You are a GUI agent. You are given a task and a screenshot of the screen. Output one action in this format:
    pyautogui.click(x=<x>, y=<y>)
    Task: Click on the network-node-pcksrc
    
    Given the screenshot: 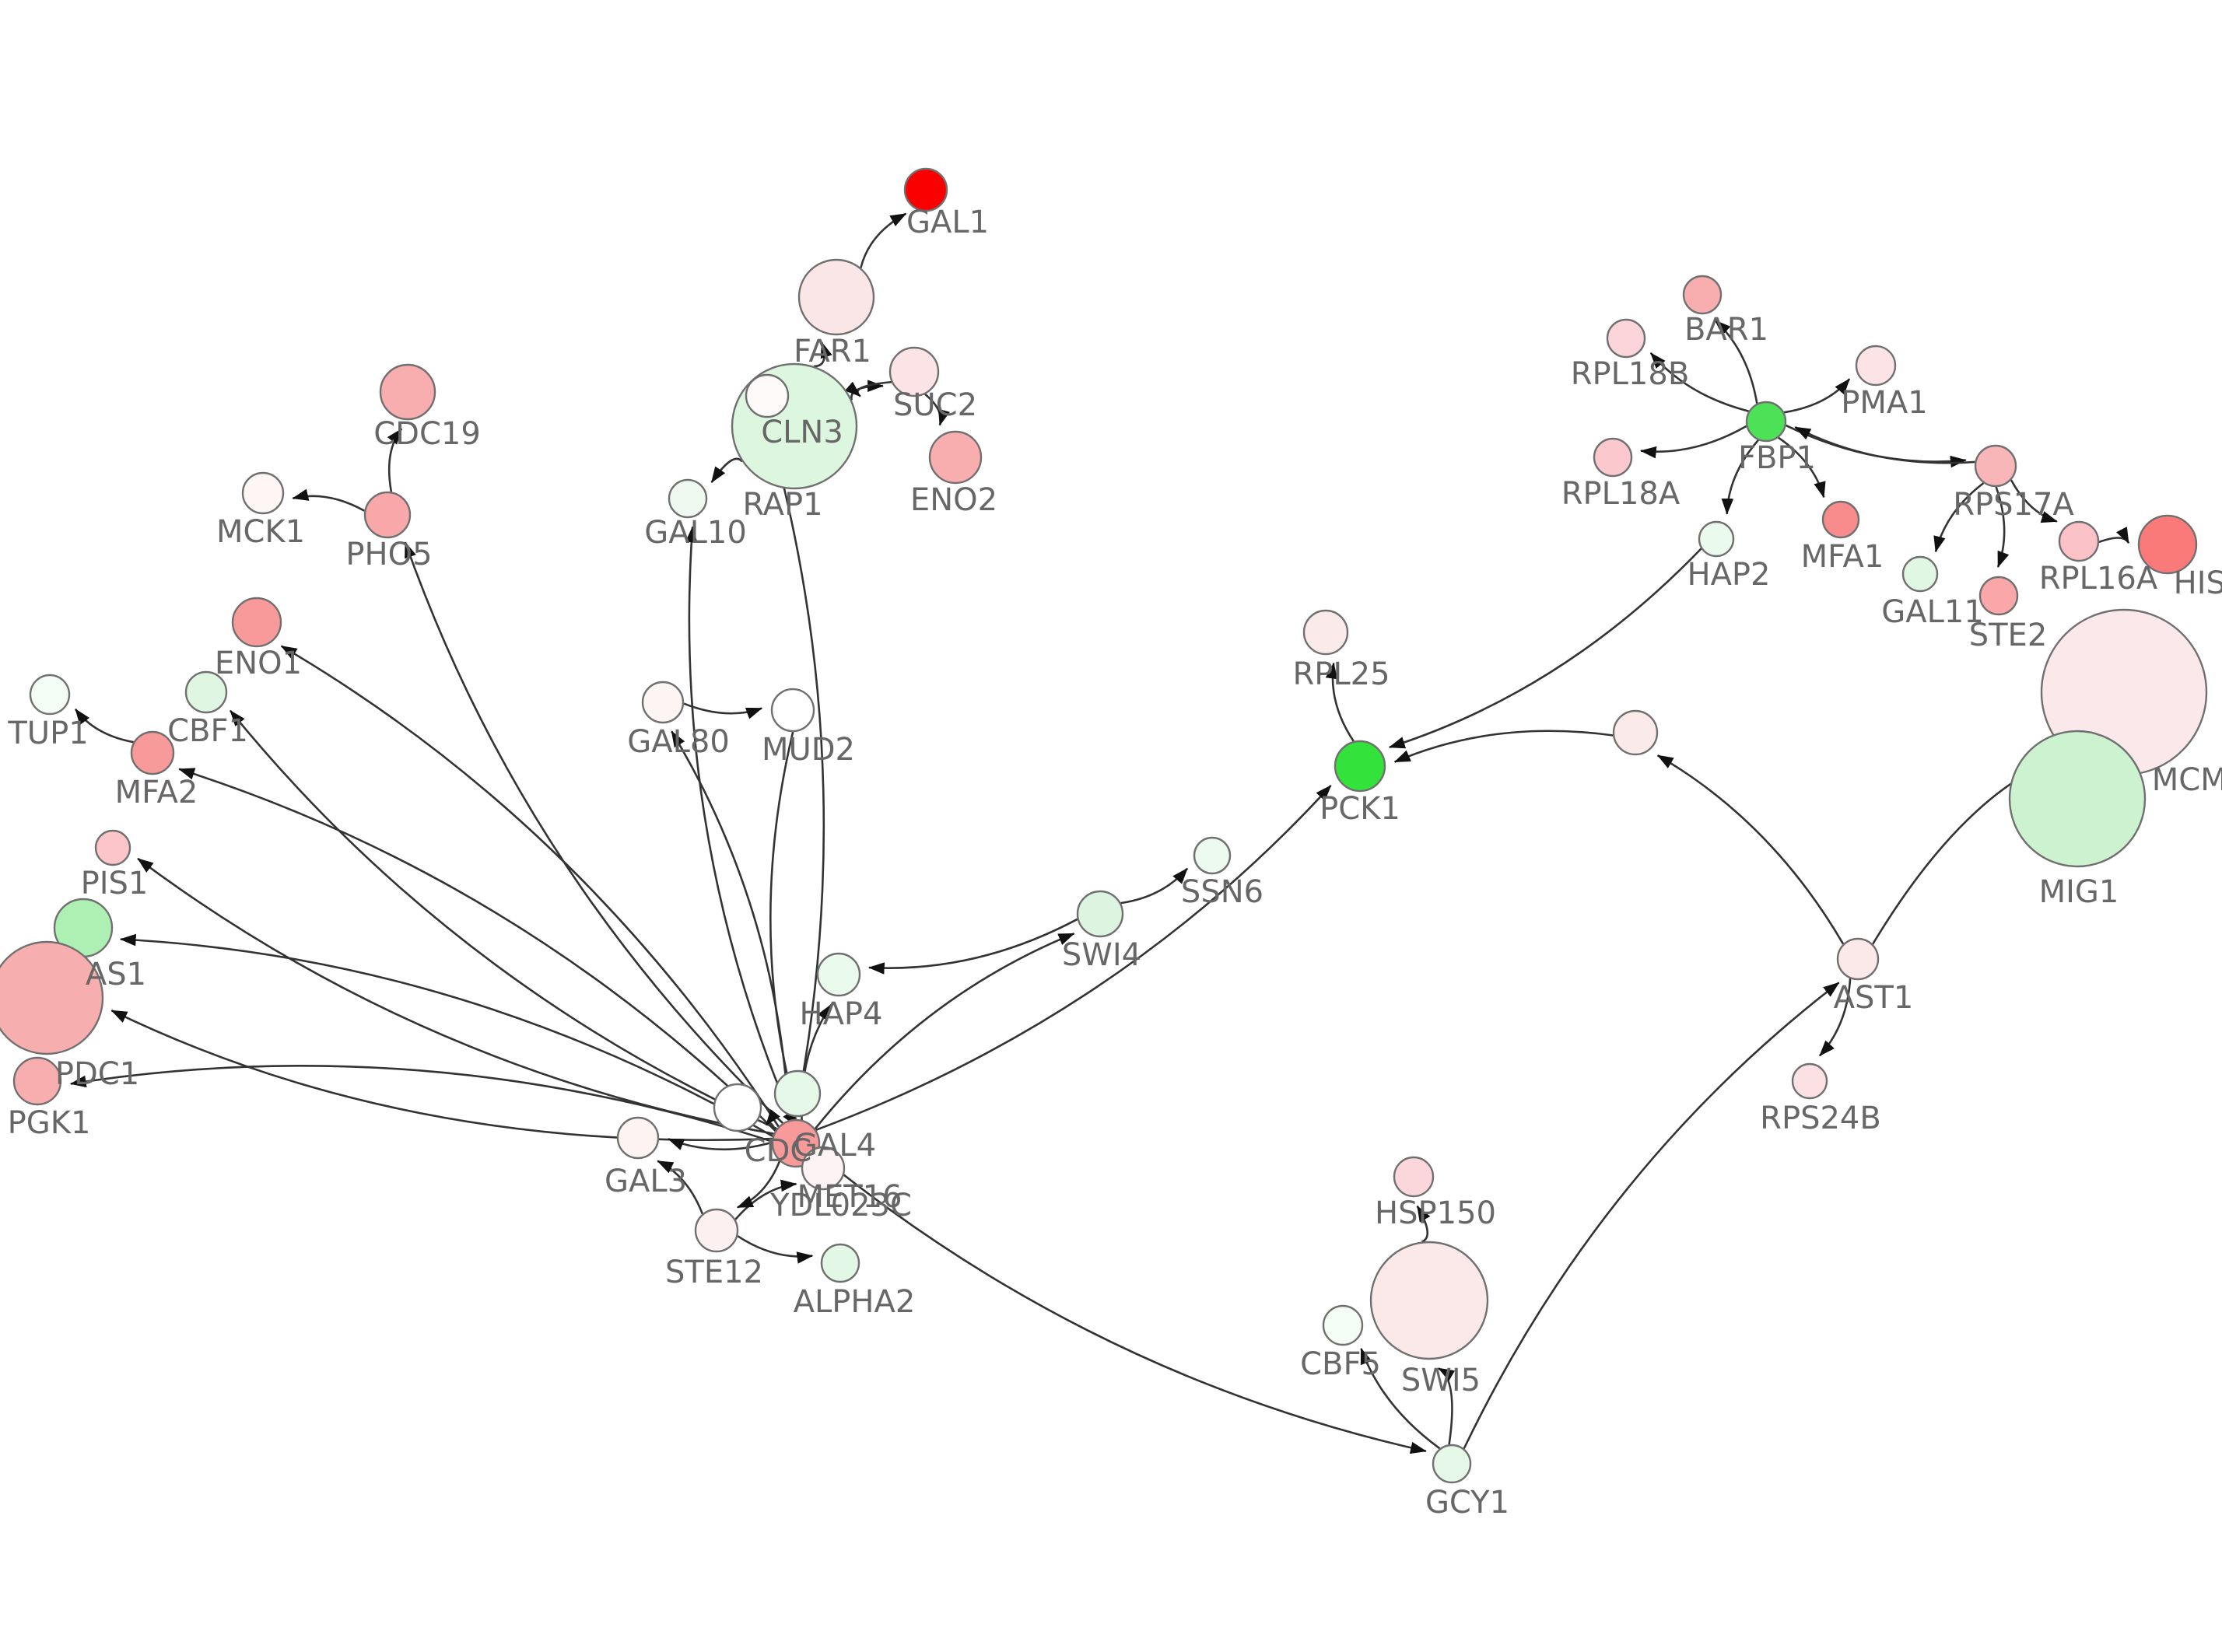 What is the action you would take?
    pyautogui.click(x=1635, y=732)
    